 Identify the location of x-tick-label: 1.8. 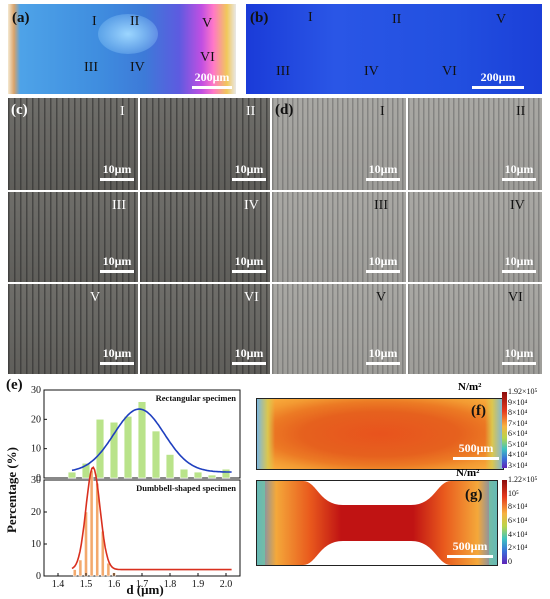
(170, 584).